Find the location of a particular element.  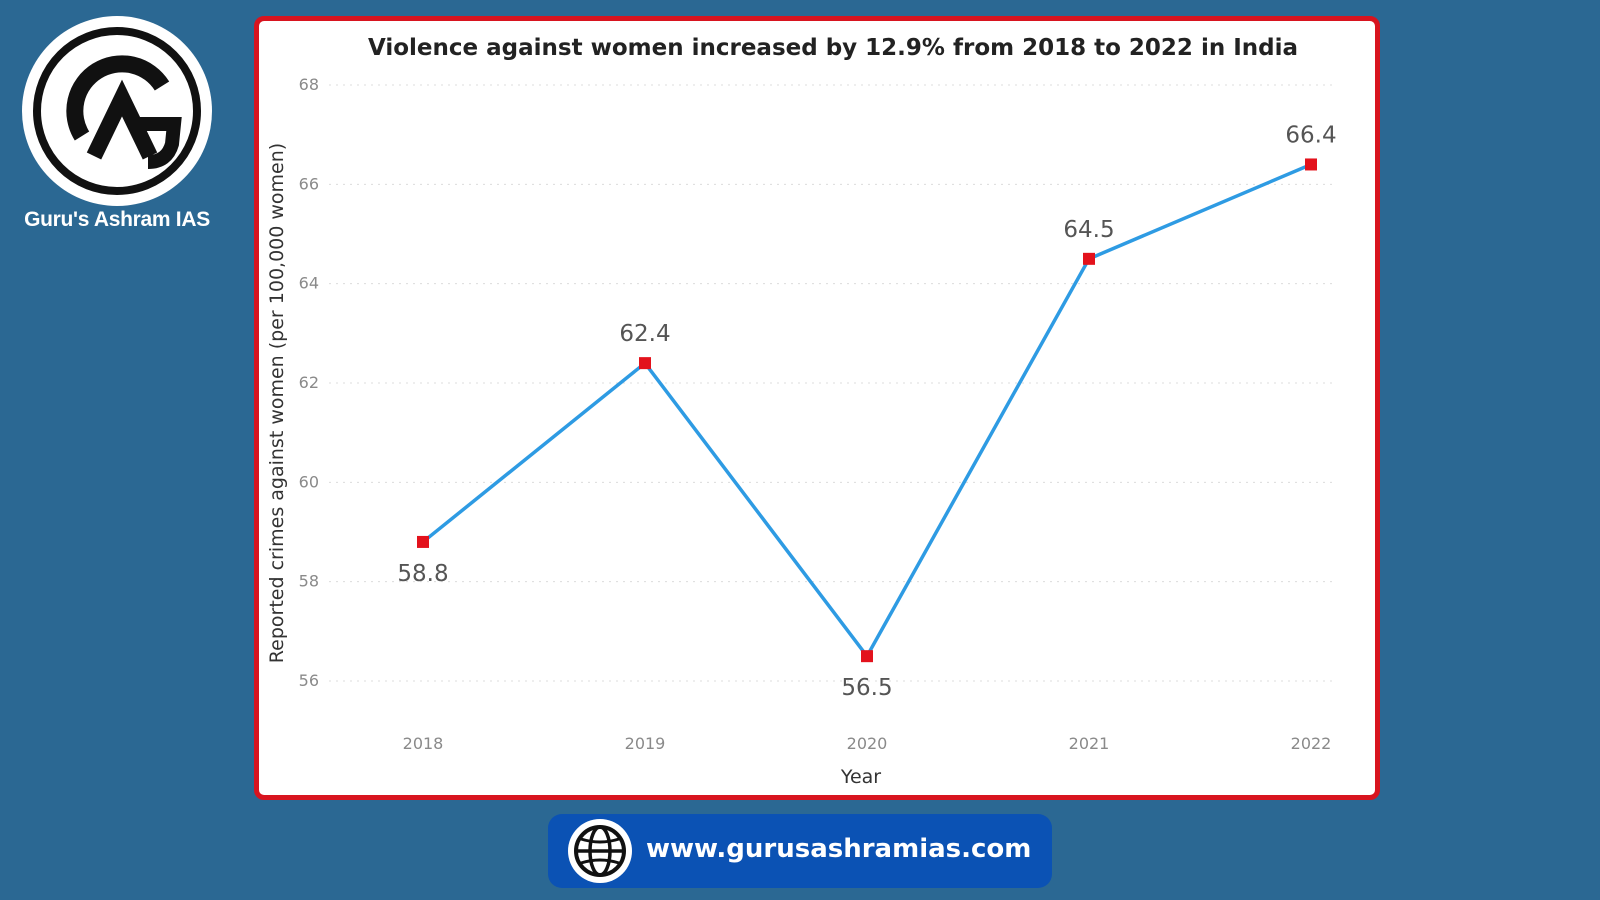

y-tick-label: 62 is located at coordinates (309, 382).